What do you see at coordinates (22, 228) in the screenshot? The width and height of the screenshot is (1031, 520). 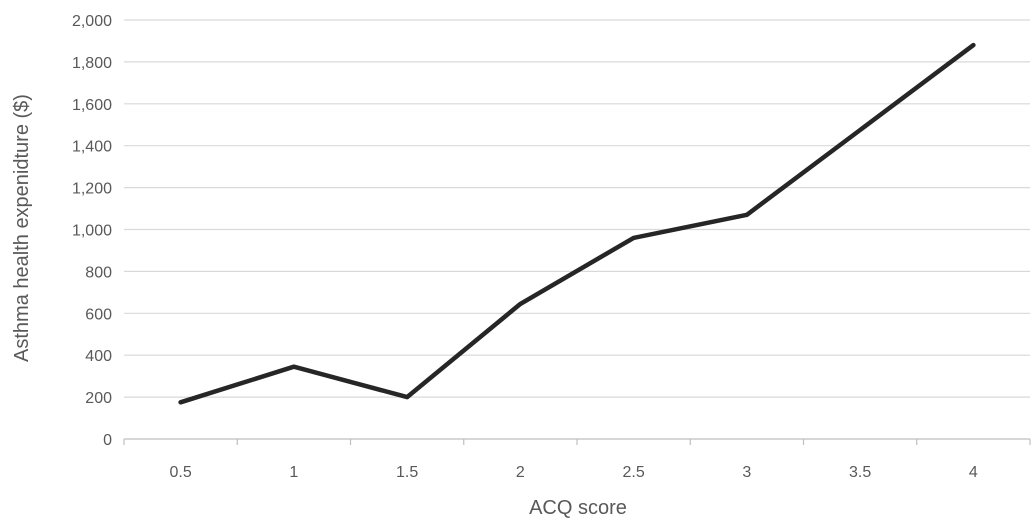 I see `y-axis-title: Asthma health expenidture ($)` at bounding box center [22, 228].